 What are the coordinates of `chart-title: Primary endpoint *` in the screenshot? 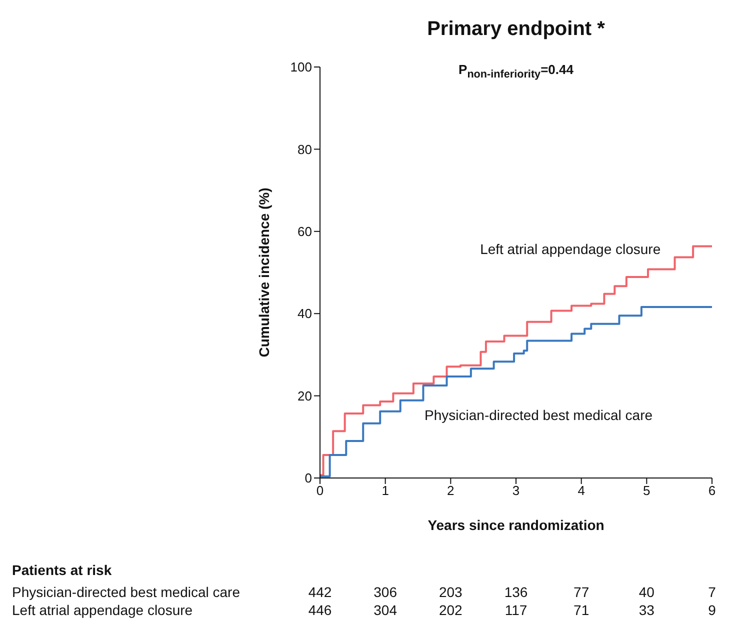 It's located at (516, 29).